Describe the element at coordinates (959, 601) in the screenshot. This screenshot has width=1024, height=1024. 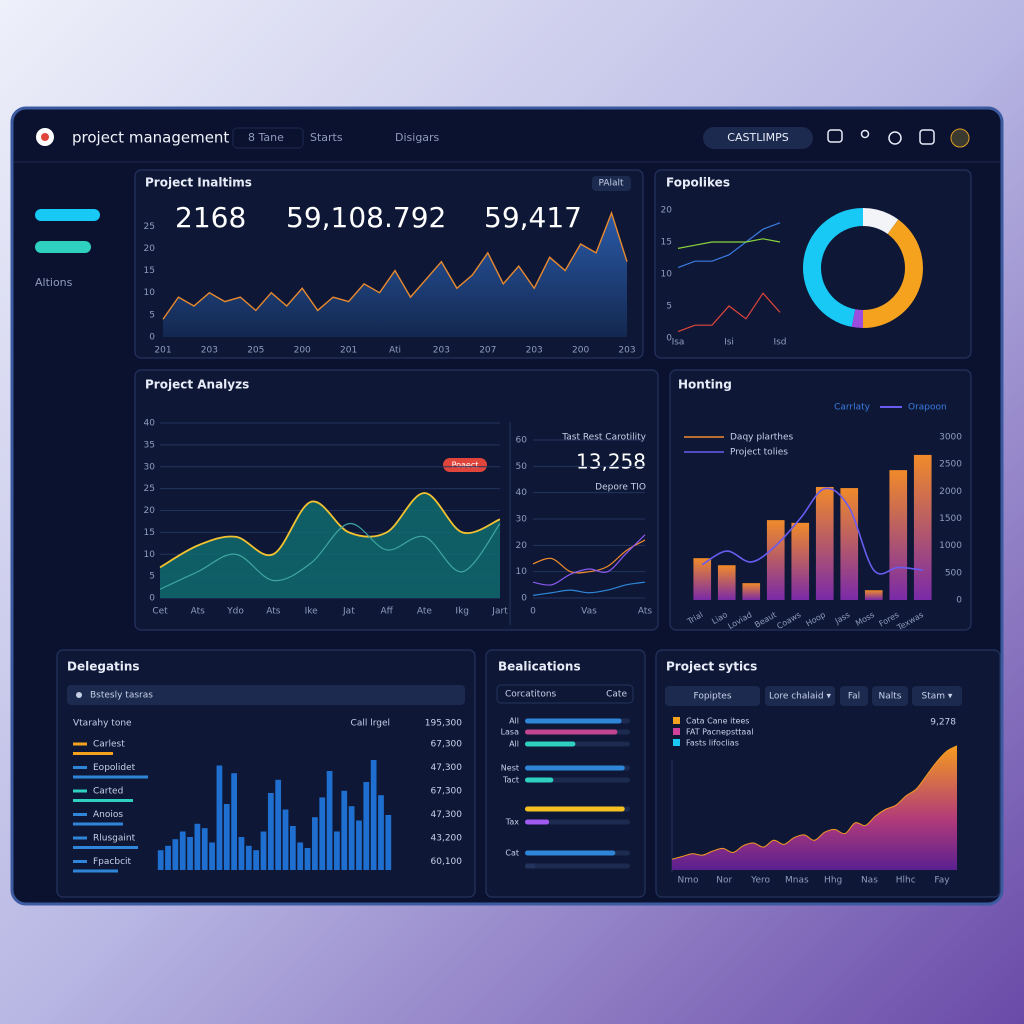
I see `y-tick-label: 0` at that location.